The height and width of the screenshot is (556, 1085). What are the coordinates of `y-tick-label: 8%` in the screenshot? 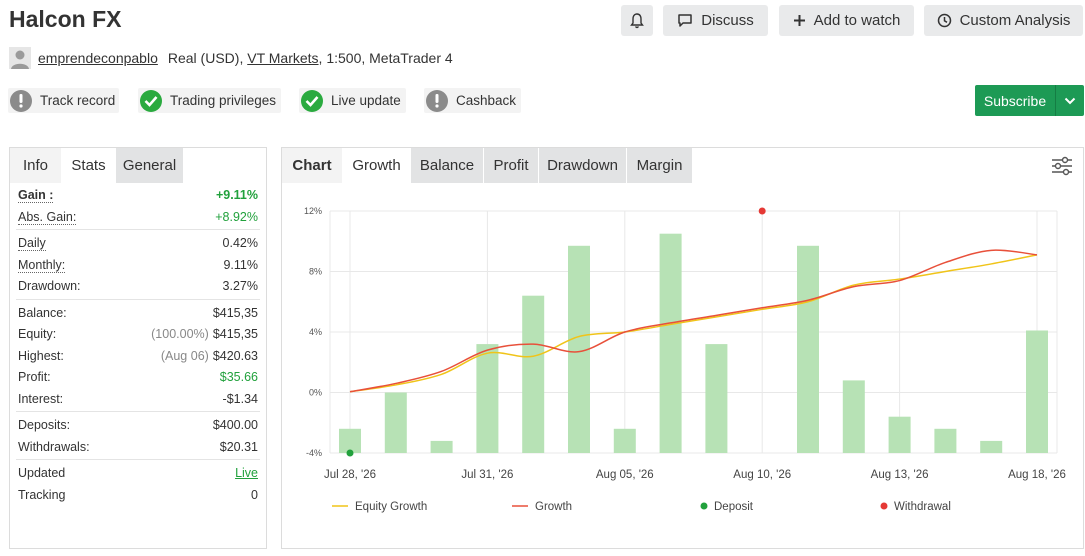 It's located at (315, 272).